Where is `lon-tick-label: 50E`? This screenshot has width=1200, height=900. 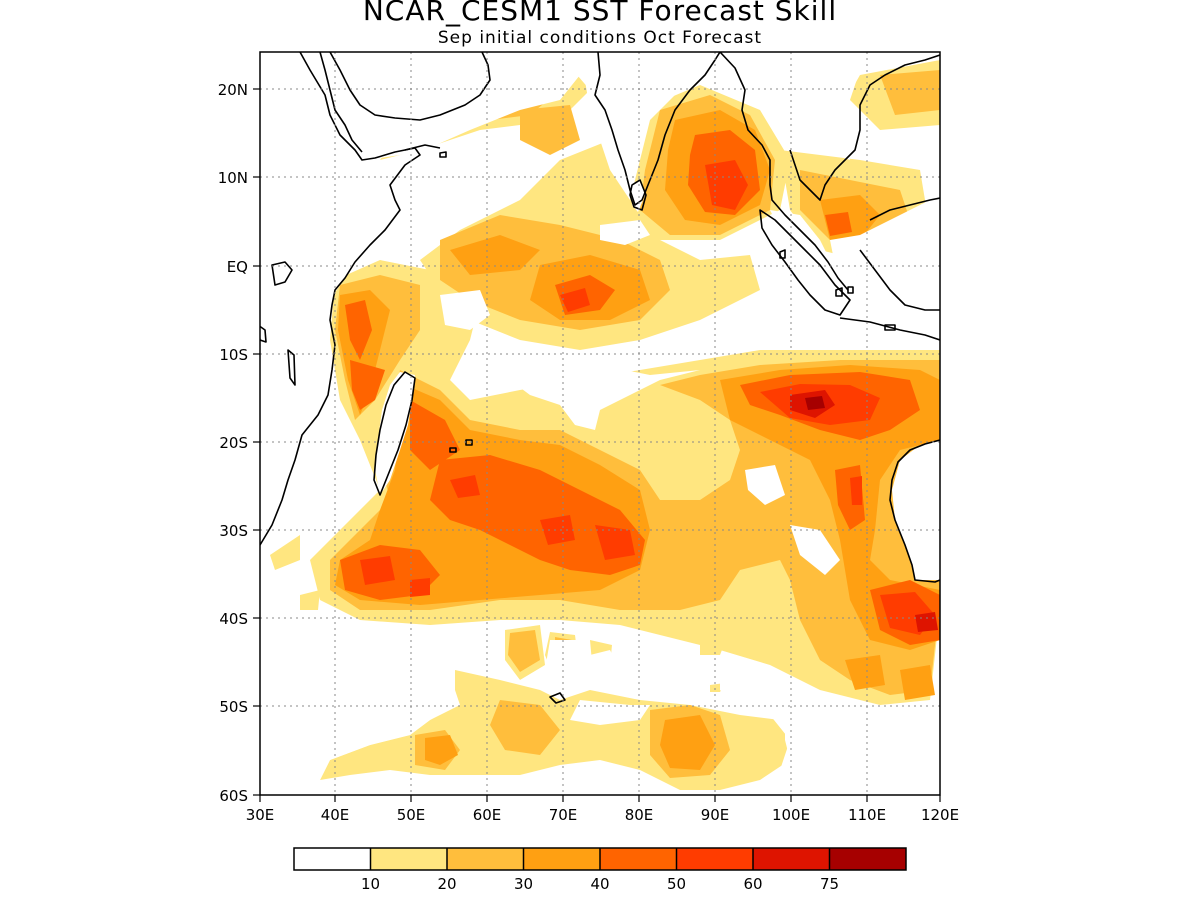 lon-tick-label: 50E is located at coordinates (411, 815).